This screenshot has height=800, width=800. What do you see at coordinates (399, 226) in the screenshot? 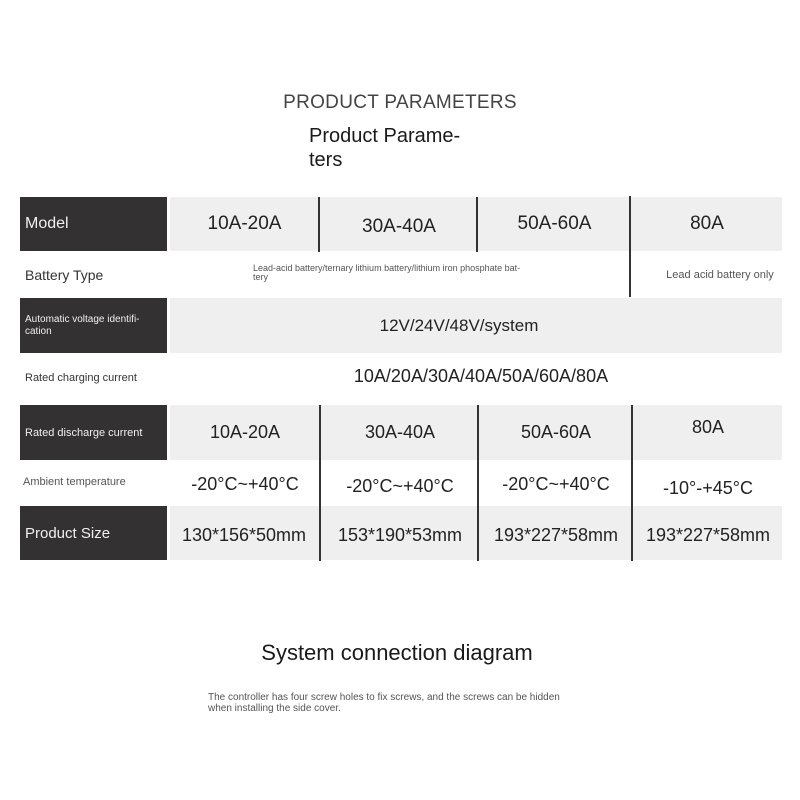
I see `model-cell: 30A-40A` at bounding box center [399, 226].